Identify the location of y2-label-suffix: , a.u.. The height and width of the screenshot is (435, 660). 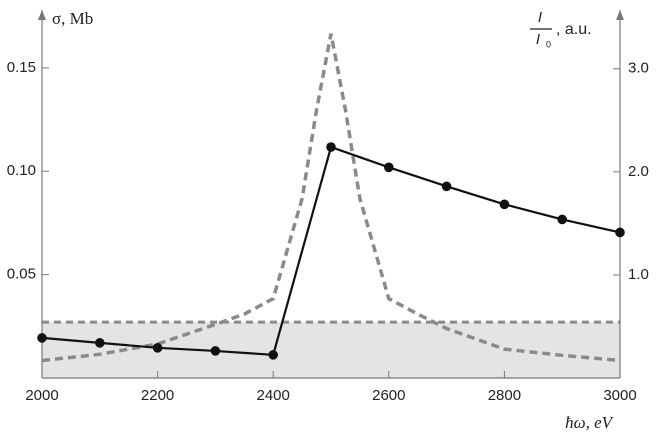
(574, 29).